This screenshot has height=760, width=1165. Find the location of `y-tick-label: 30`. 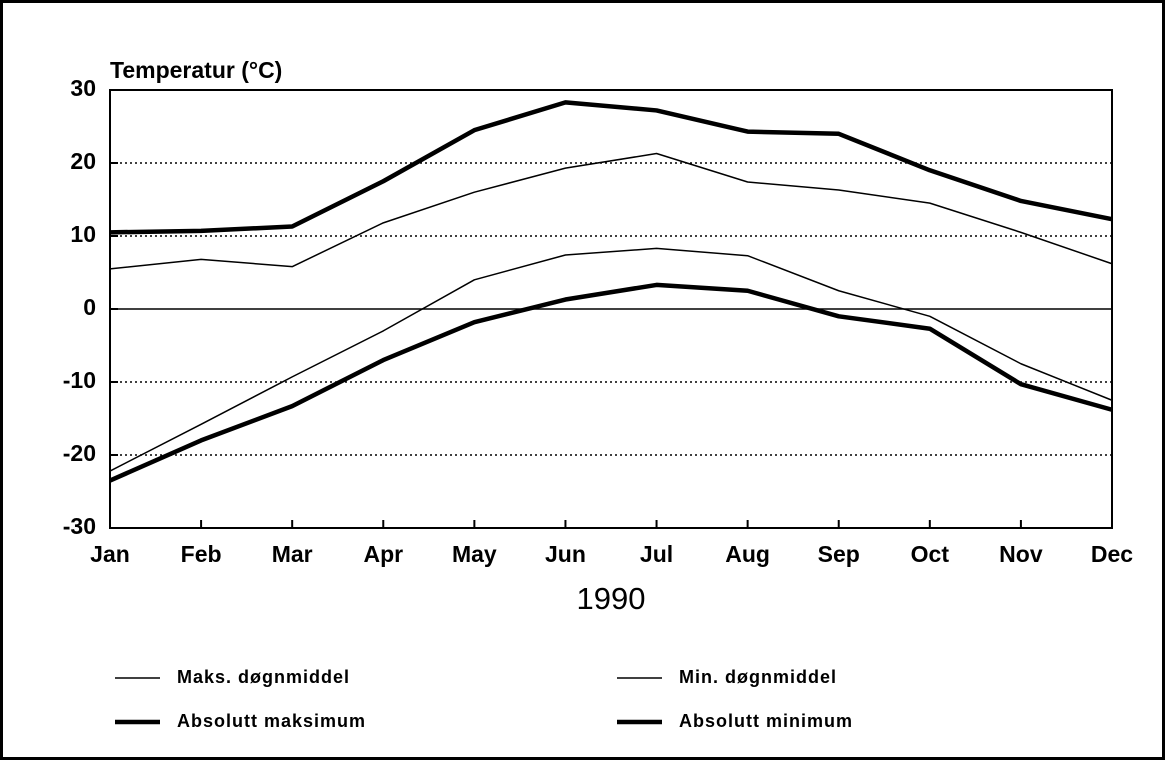

y-tick-label: 30 is located at coordinates (83, 88).